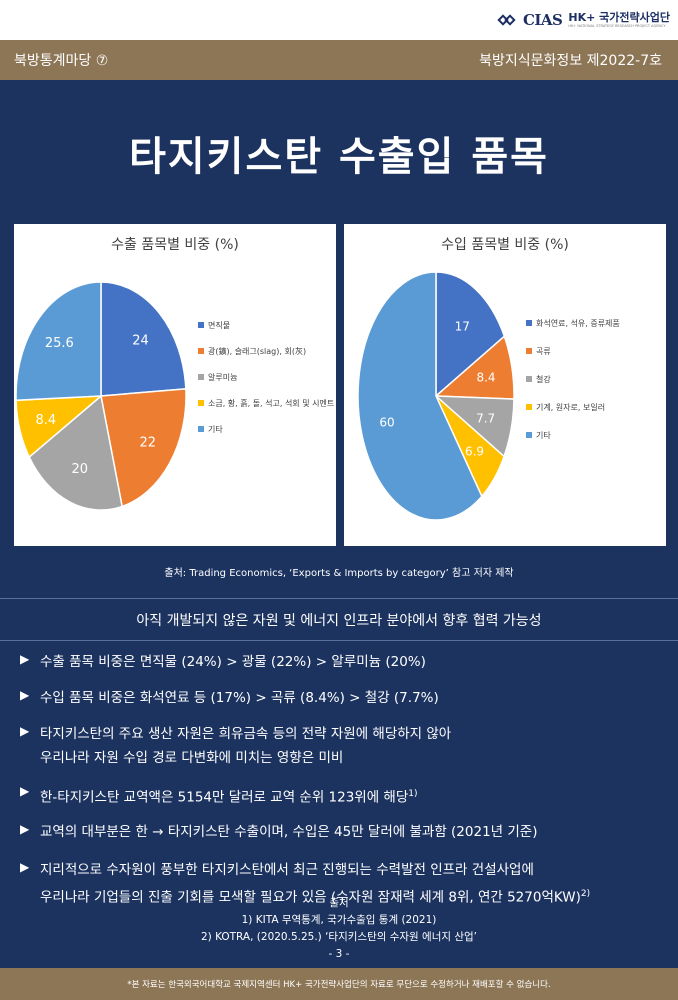 The image size is (678, 1000). What do you see at coordinates (339, 157) in the screenshot?
I see `page-title: 타지키스탄 수출입 품목` at bounding box center [339, 157].